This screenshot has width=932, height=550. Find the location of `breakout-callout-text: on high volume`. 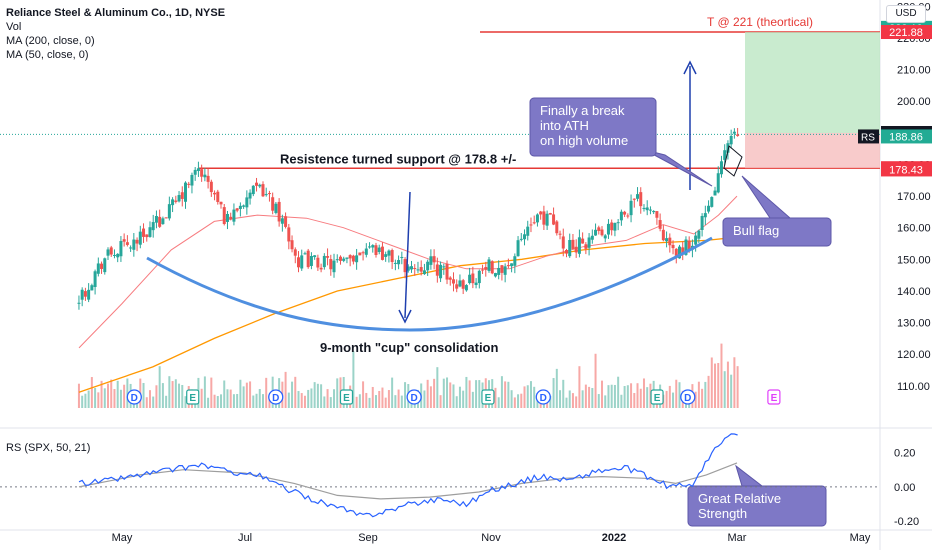

breakout-callout-text: on high volume is located at coordinates (584, 140).